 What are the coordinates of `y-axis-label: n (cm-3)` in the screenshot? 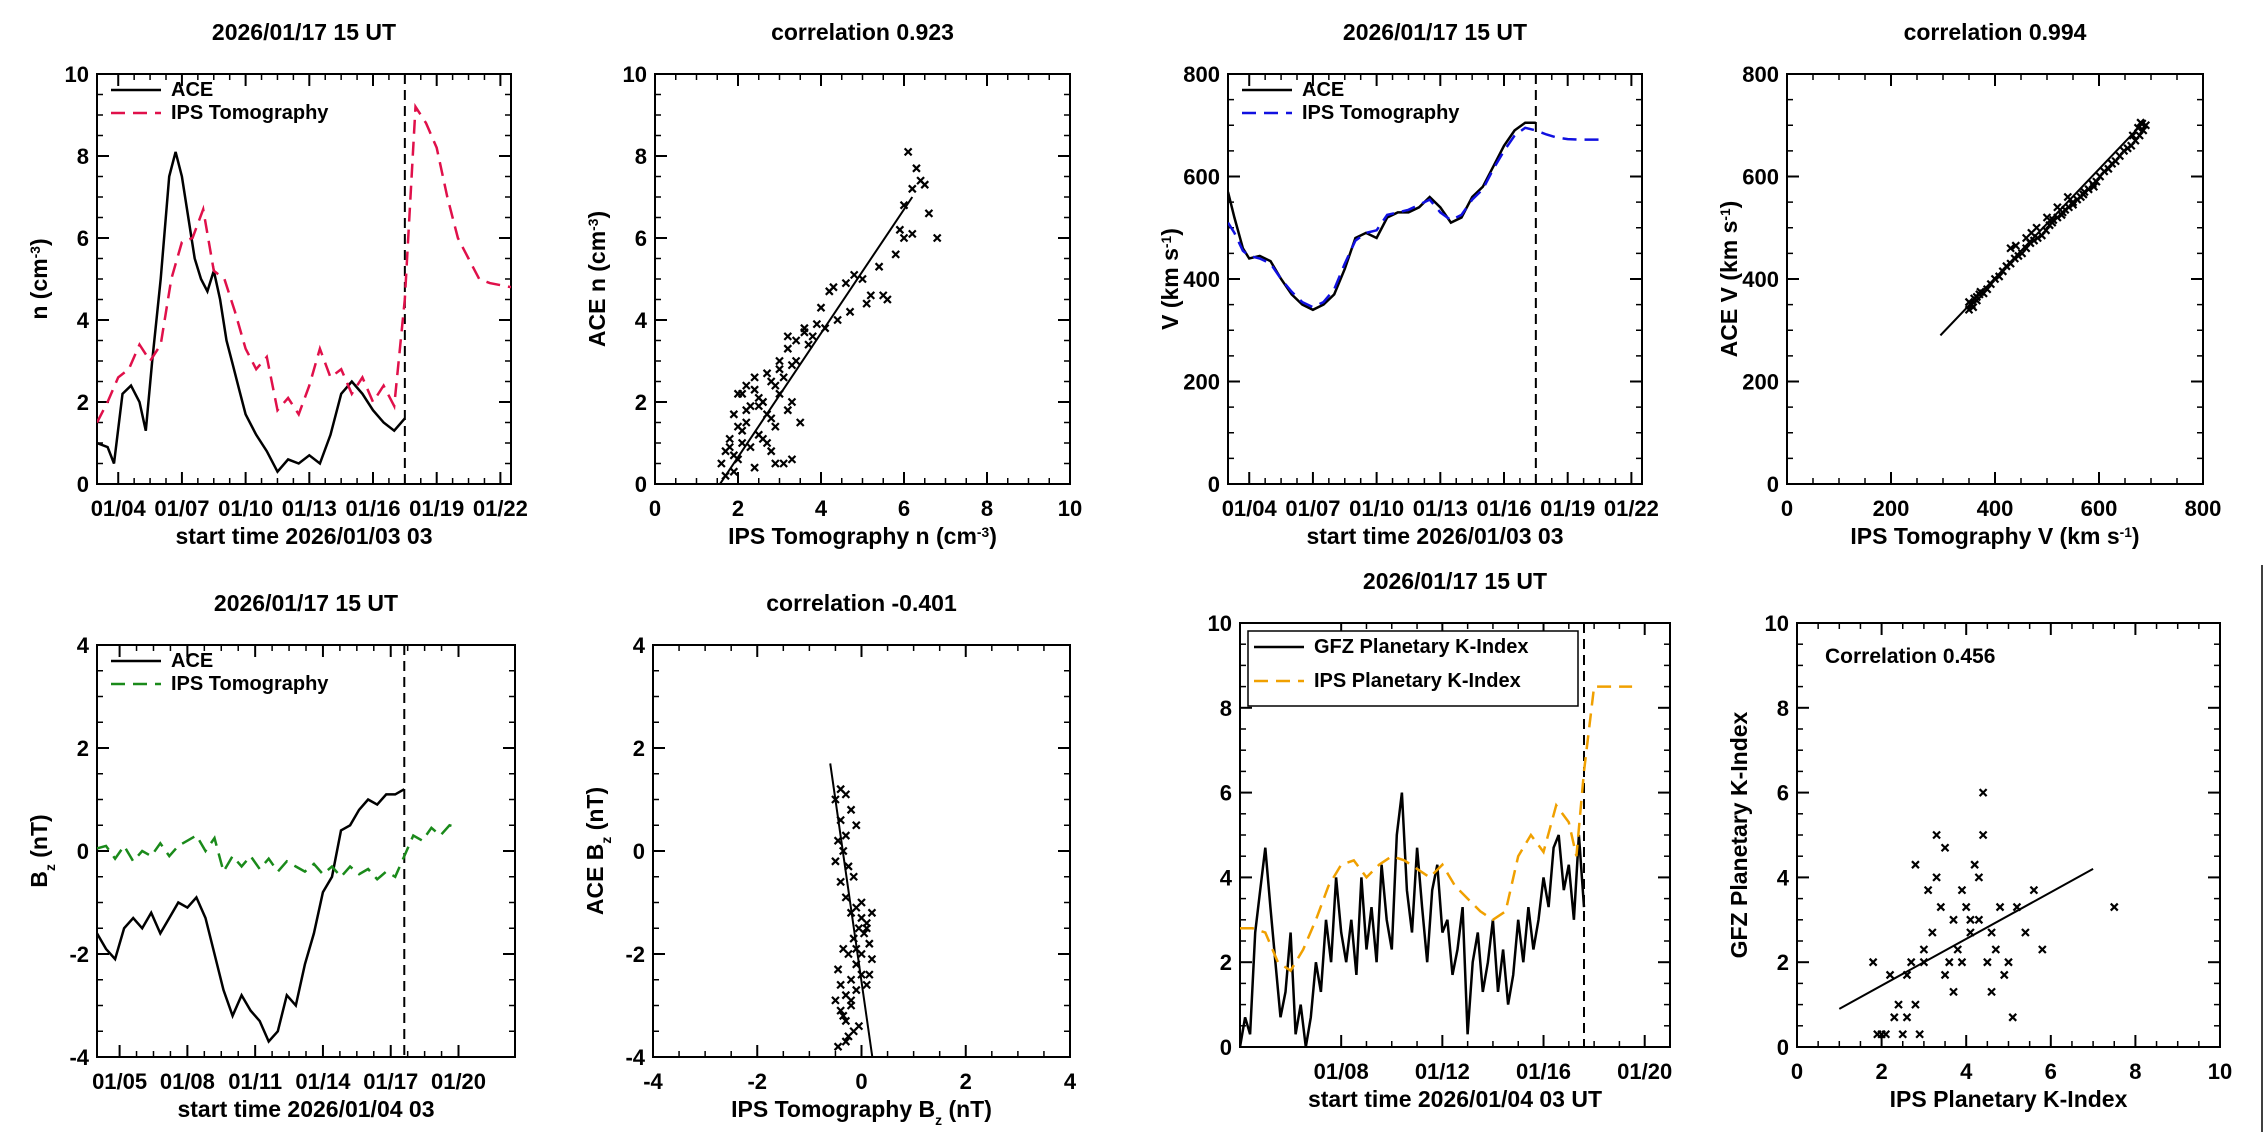 It's located at (39, 278).